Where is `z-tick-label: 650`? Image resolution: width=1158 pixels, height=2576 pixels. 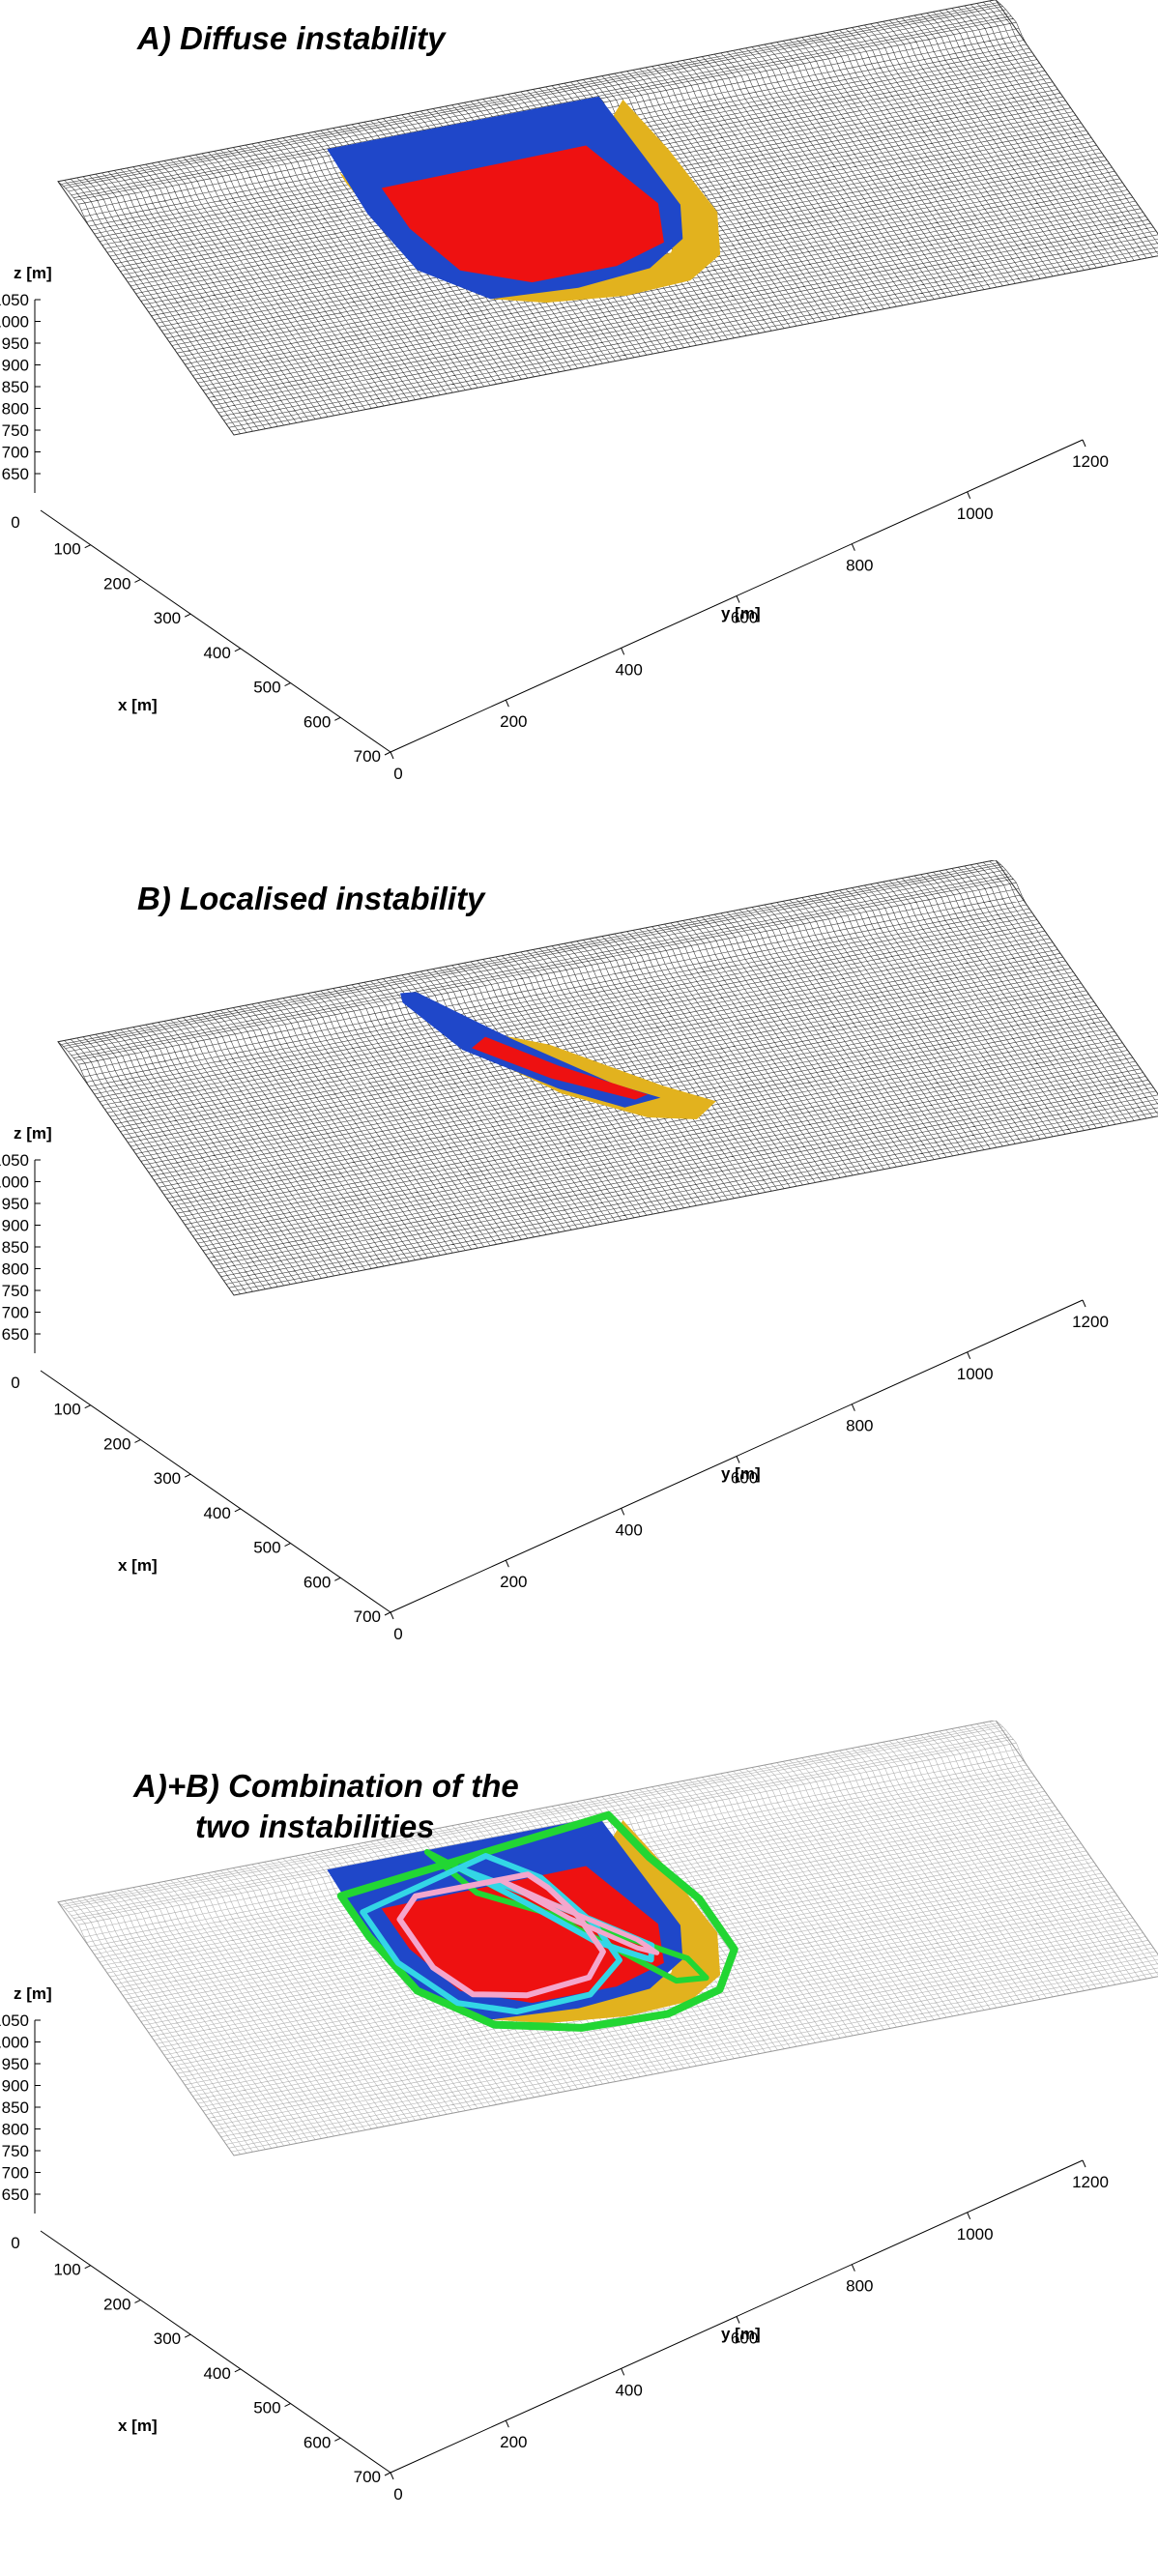 z-tick-label: 650 is located at coordinates (15, 1335).